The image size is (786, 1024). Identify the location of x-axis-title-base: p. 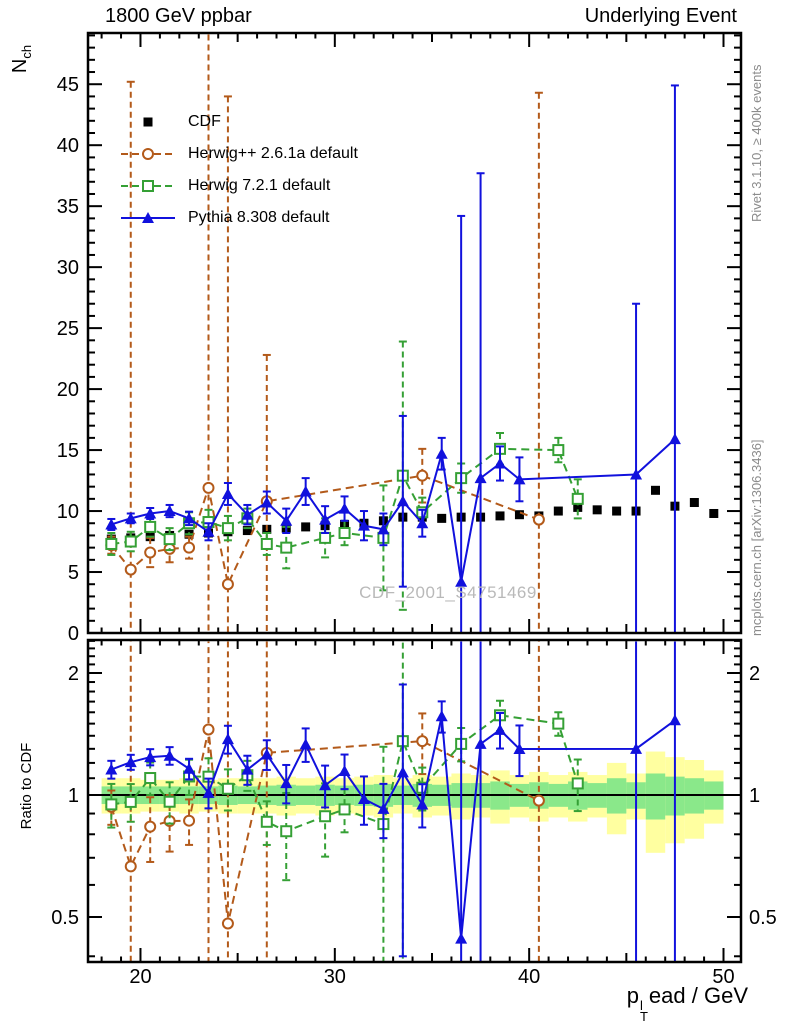
(632, 995).